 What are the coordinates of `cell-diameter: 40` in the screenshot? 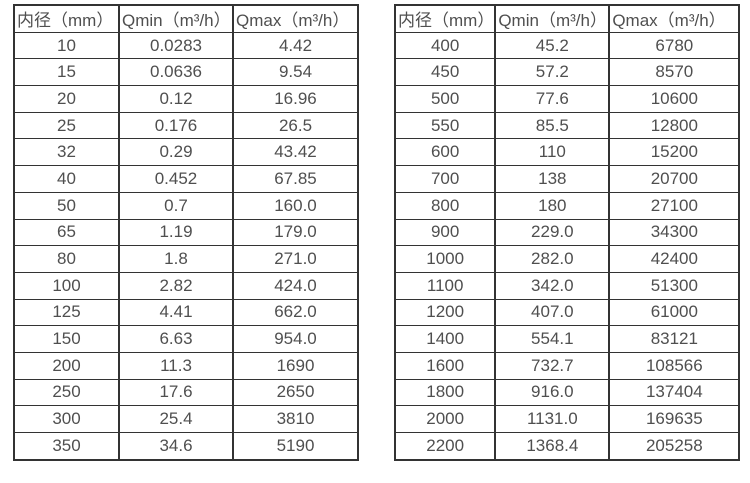 It's located at (66, 179).